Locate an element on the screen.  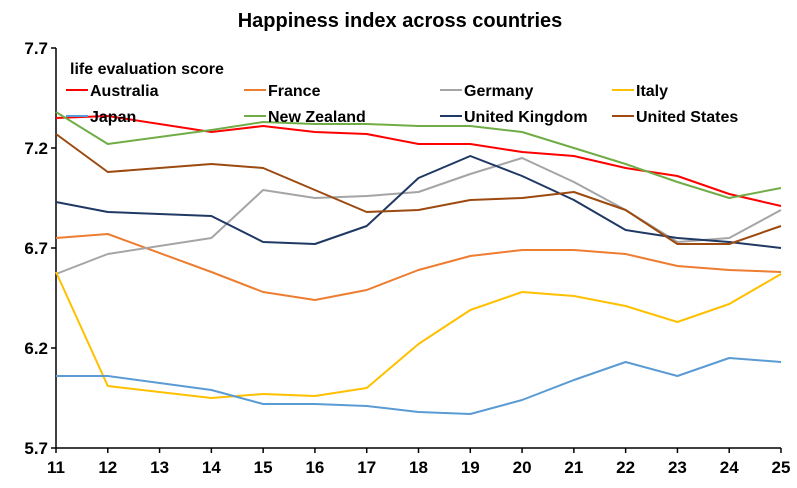
legend-label-france: France is located at coordinates (294, 91).